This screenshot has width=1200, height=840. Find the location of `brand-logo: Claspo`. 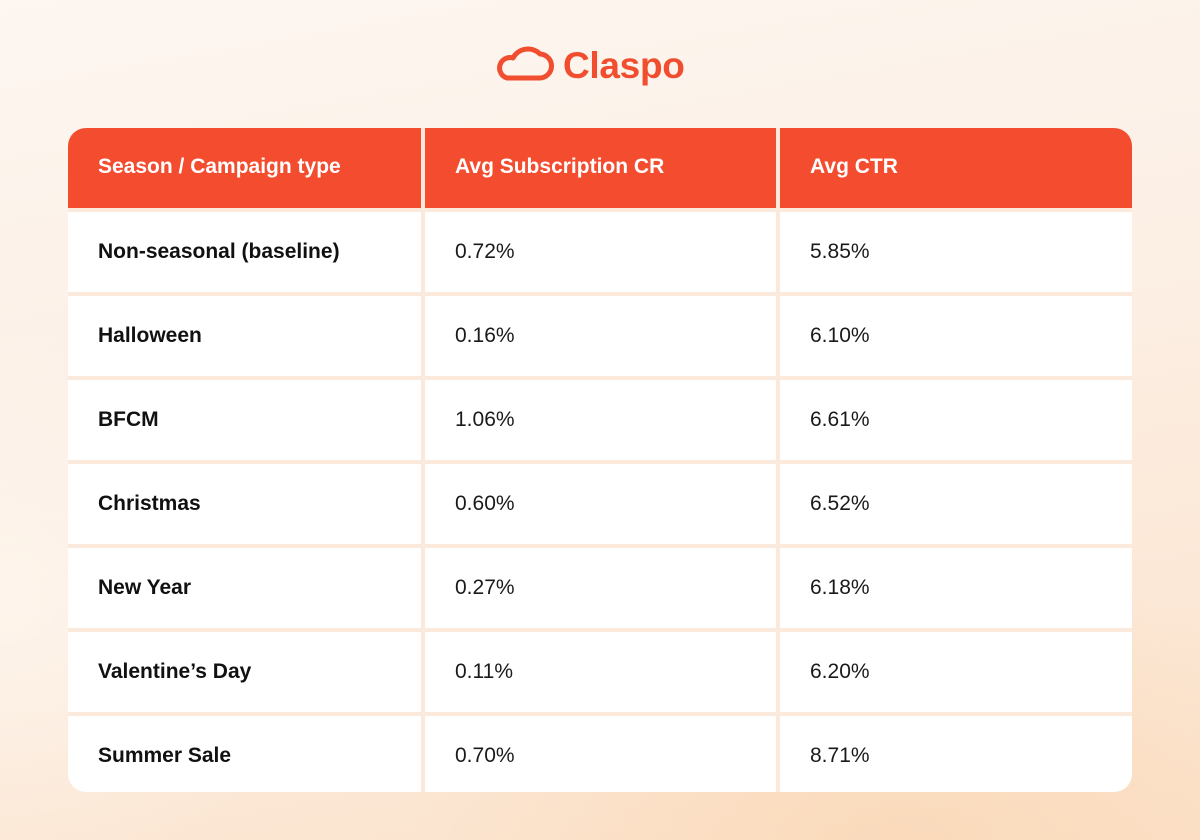

brand-logo: Claspo is located at coordinates (589, 66).